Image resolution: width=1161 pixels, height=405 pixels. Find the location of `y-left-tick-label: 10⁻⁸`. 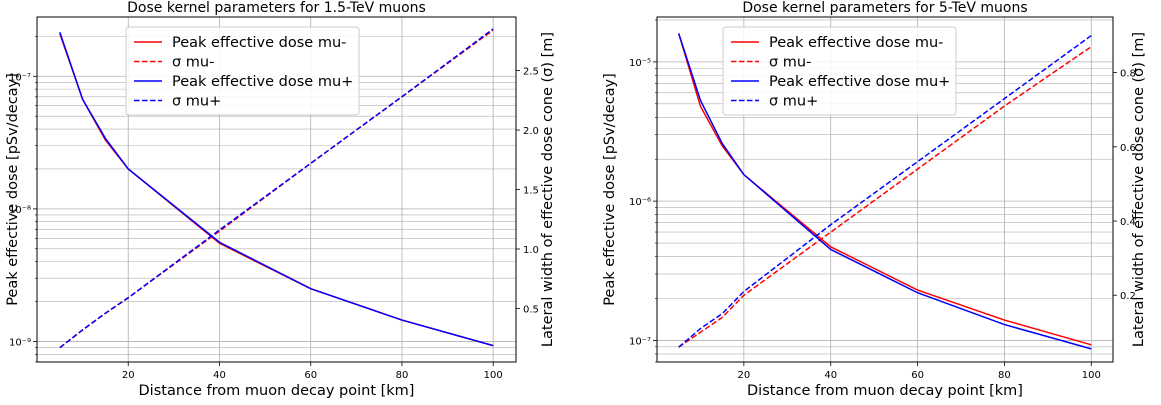

y-left-tick-label: 10⁻⁸ is located at coordinates (20, 210).